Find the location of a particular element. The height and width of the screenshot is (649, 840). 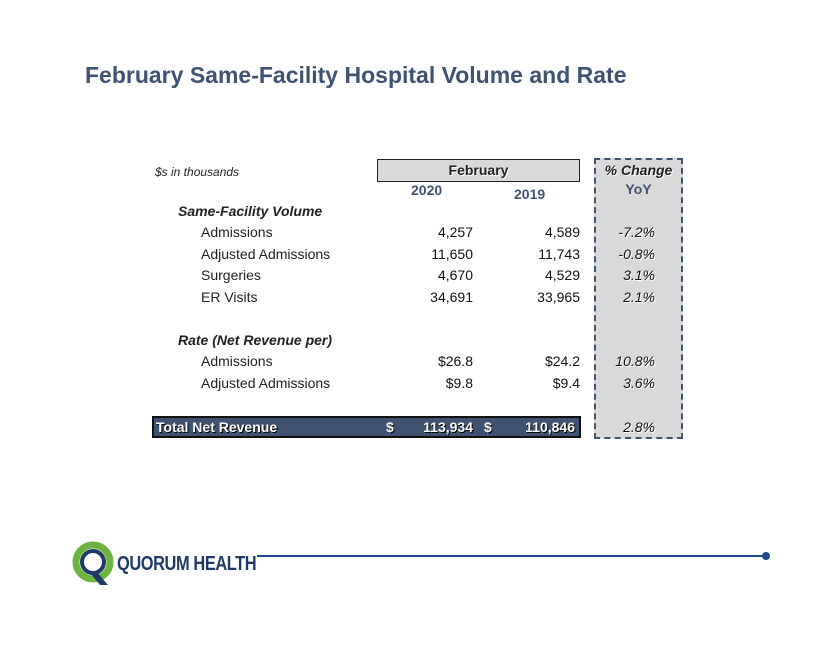

row-label: ER Visits is located at coordinates (229, 297).